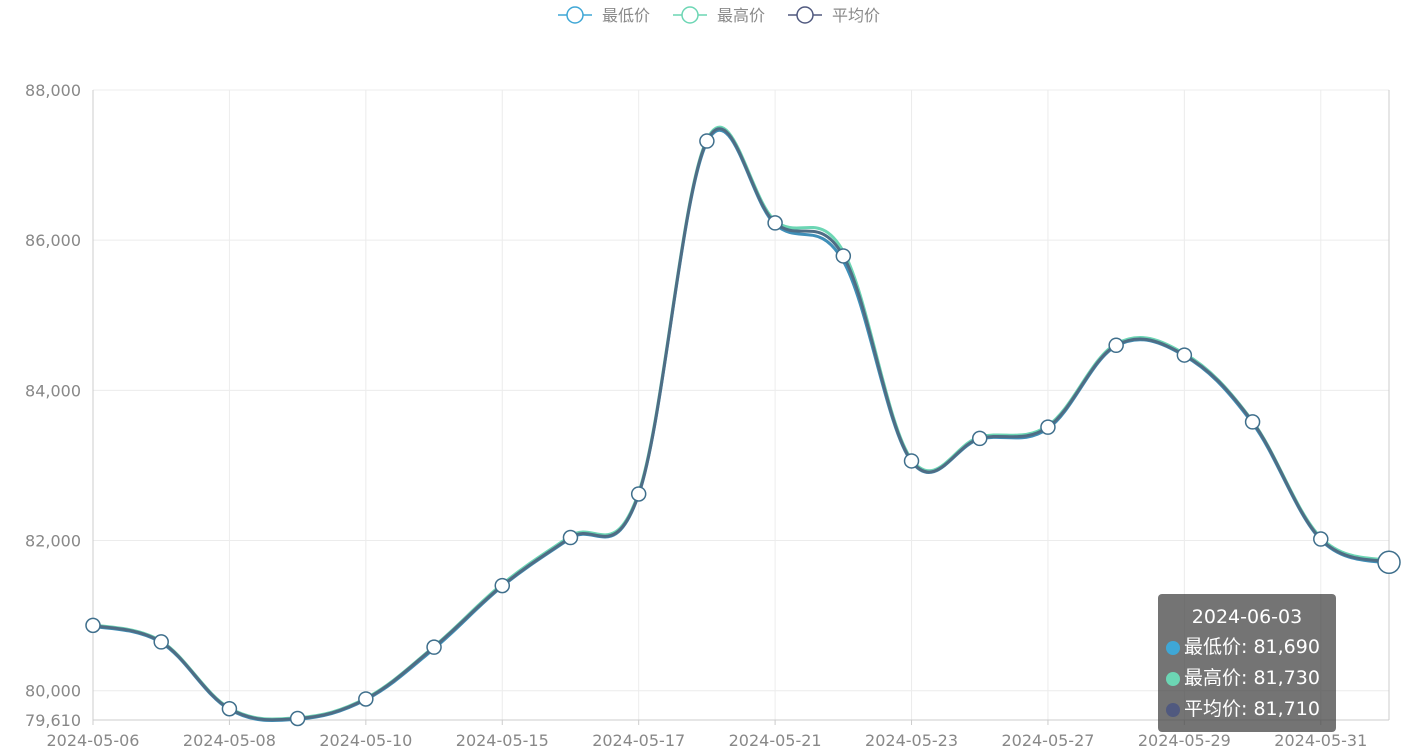 This screenshot has height=753, width=1413. What do you see at coordinates (775, 740) in the screenshot?
I see `x-tick-label: 2024-05-21` at bounding box center [775, 740].